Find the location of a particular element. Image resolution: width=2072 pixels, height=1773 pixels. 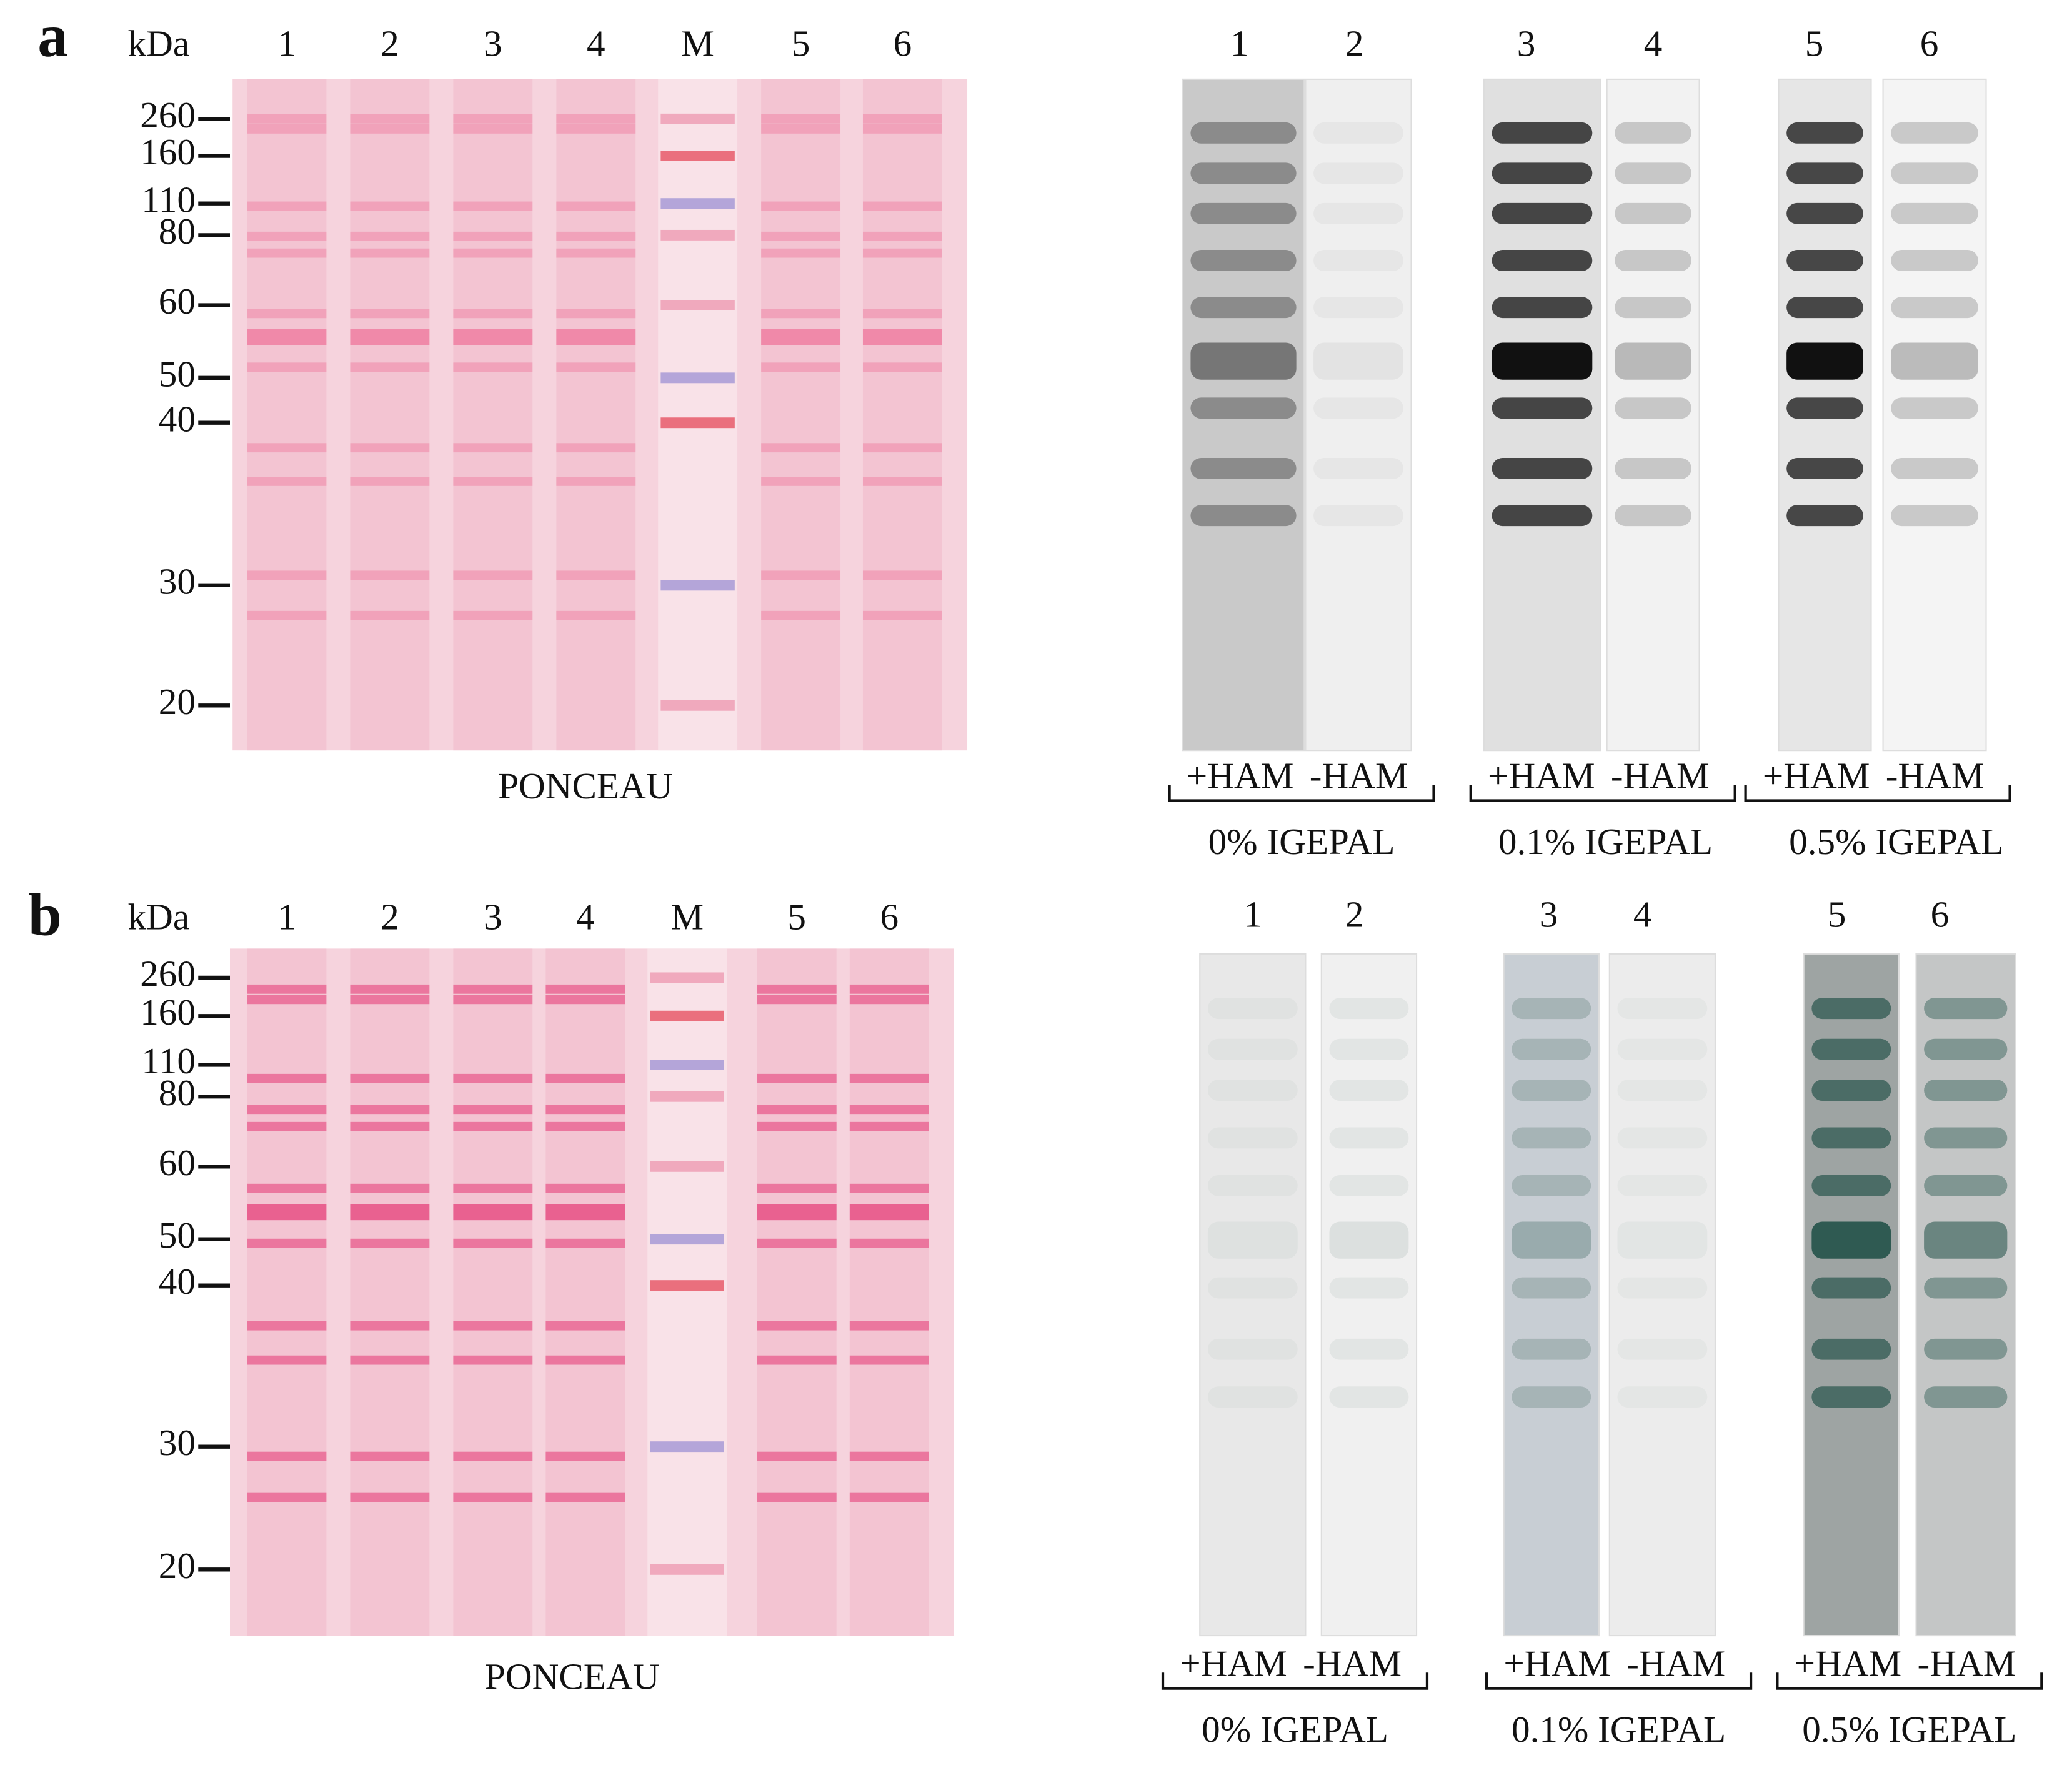

marker-label: 260 is located at coordinates (168, 115).